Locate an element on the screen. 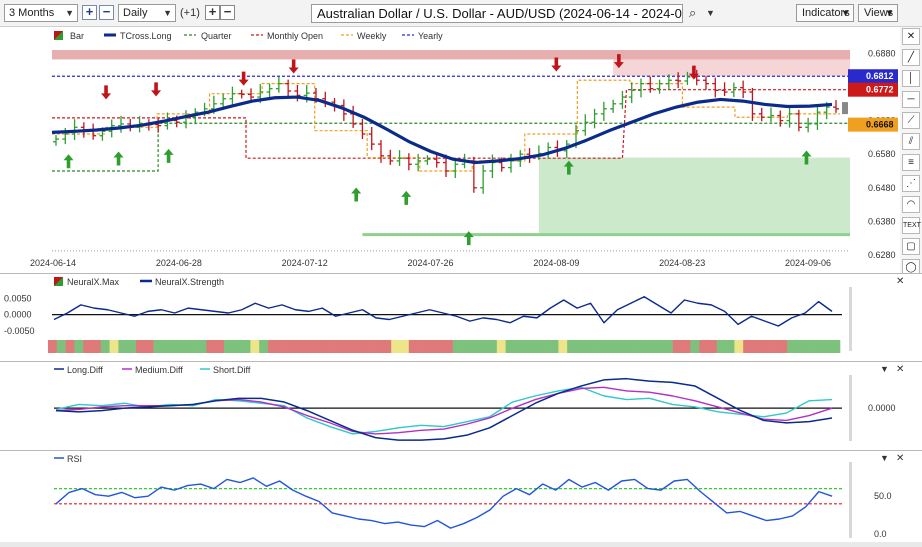  indicators-label: Indicators is located at coordinates (826, 13).